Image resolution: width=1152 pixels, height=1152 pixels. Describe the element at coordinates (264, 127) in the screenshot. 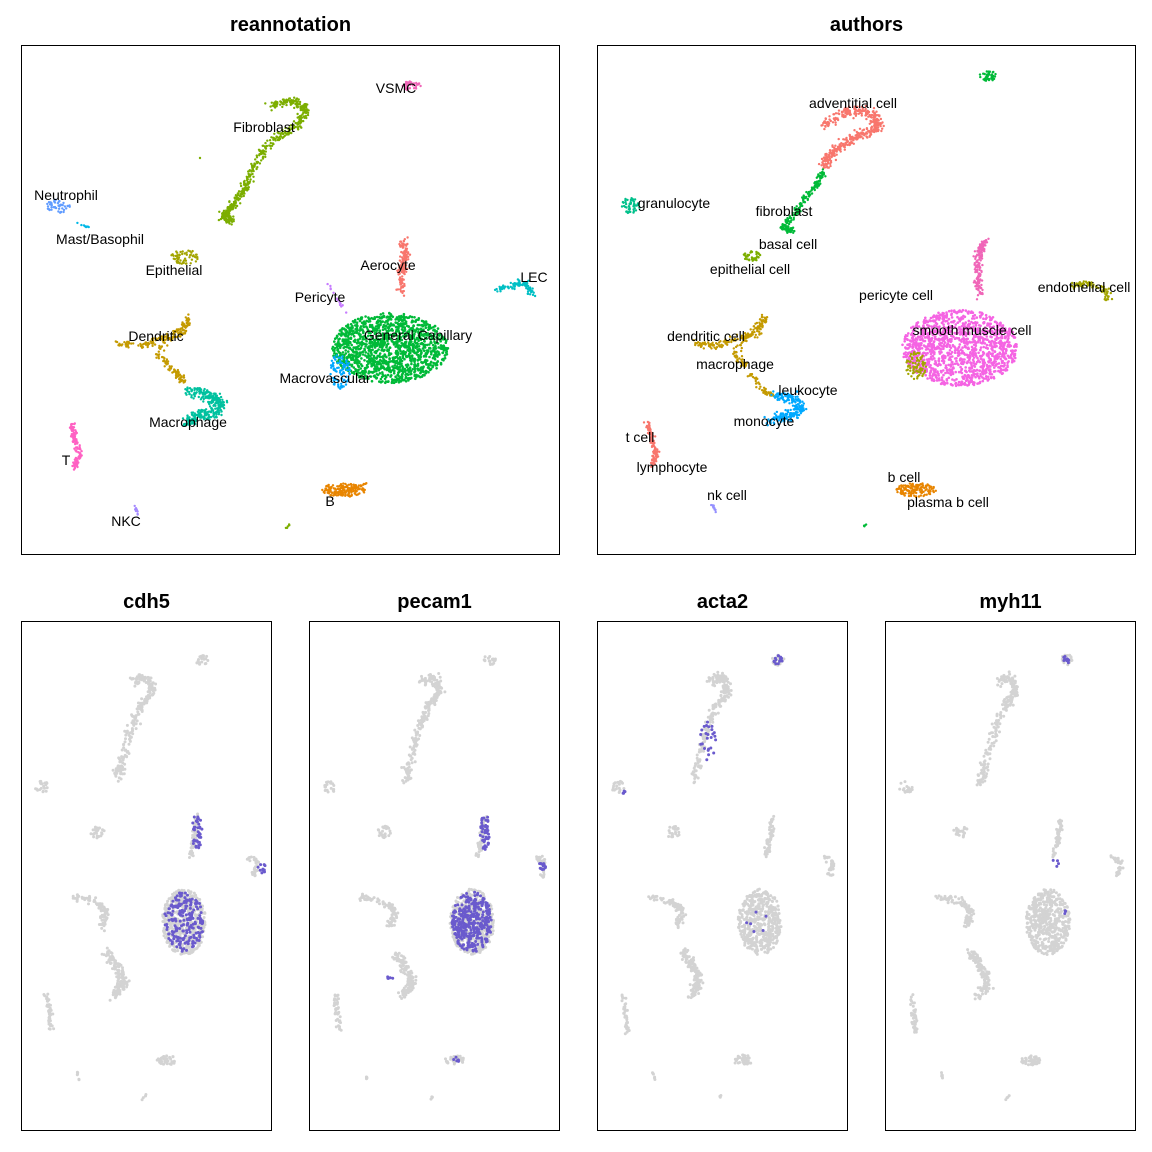

I see `cluster-label: Fibroblast` at that location.